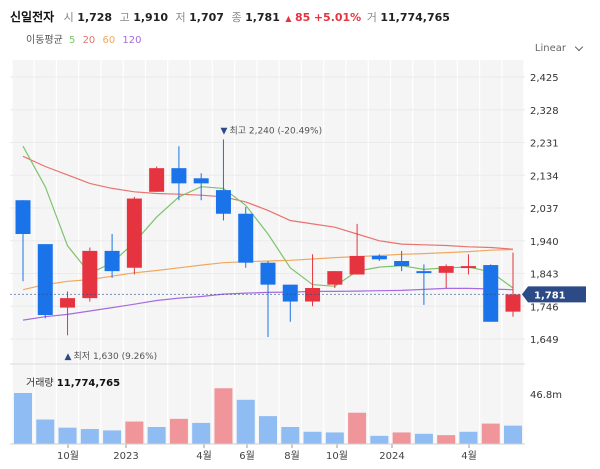 The height and width of the screenshot is (469, 600). What do you see at coordinates (275, 130) in the screenshot?
I see `high-annotation: 최고 2,240 (-20.49%)` at bounding box center [275, 130].